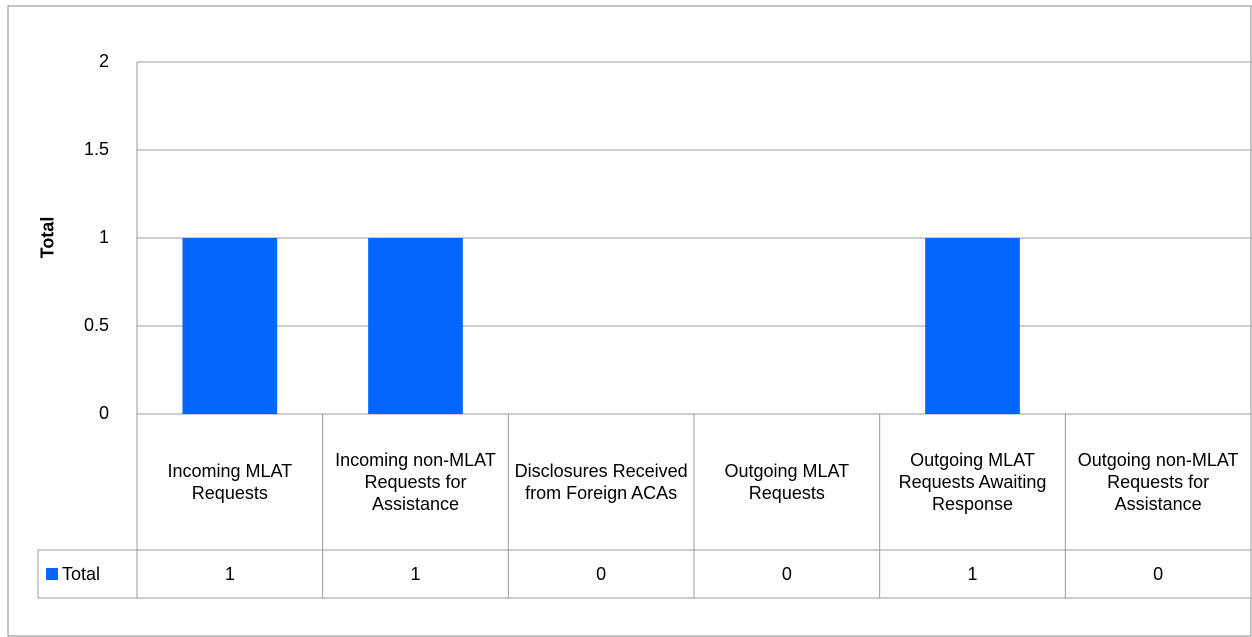  What do you see at coordinates (601, 482) in the screenshot?
I see `x-tick-label: Disclosures Received from Foreign ACAs` at bounding box center [601, 482].